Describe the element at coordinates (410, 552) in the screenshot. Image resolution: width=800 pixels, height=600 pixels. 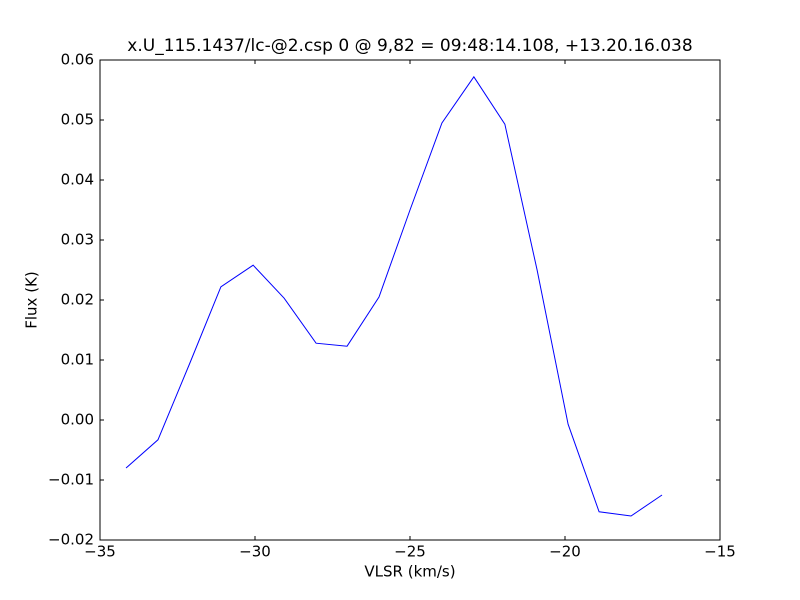
I see `x-tick-label: −25` at that location.